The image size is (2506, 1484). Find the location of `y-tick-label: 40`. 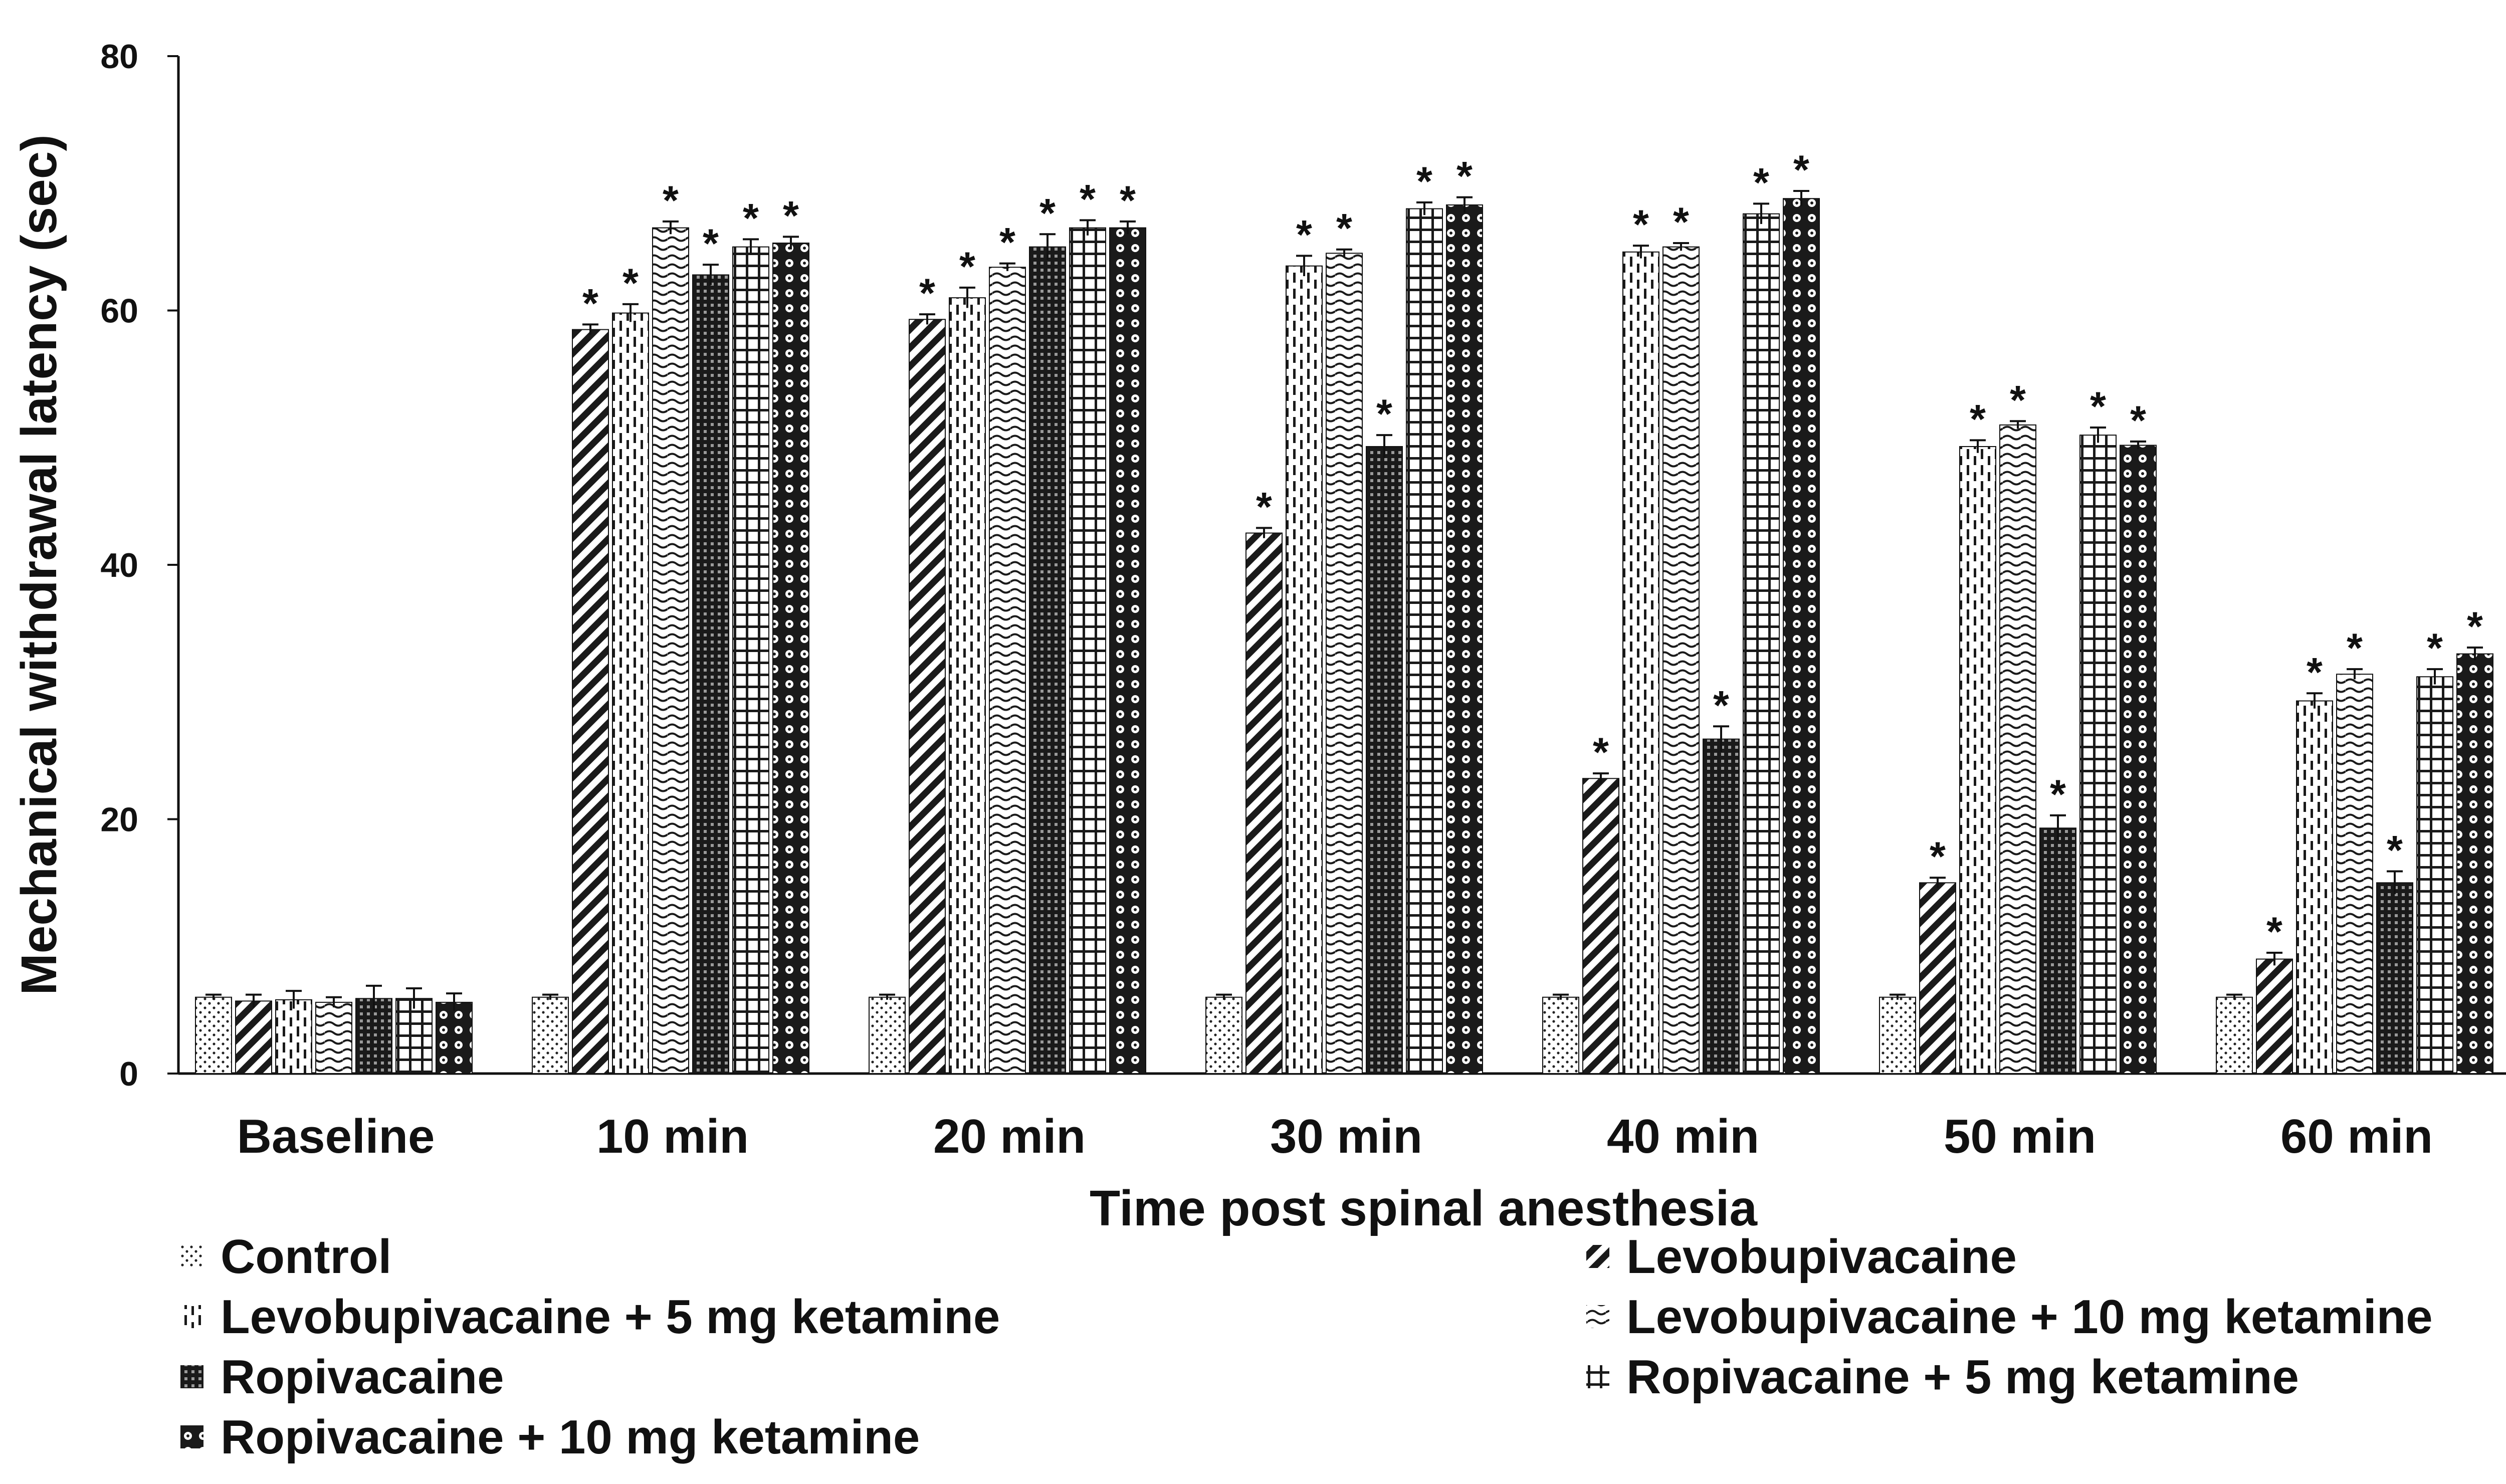

y-tick-label: 40 is located at coordinates (119, 565).